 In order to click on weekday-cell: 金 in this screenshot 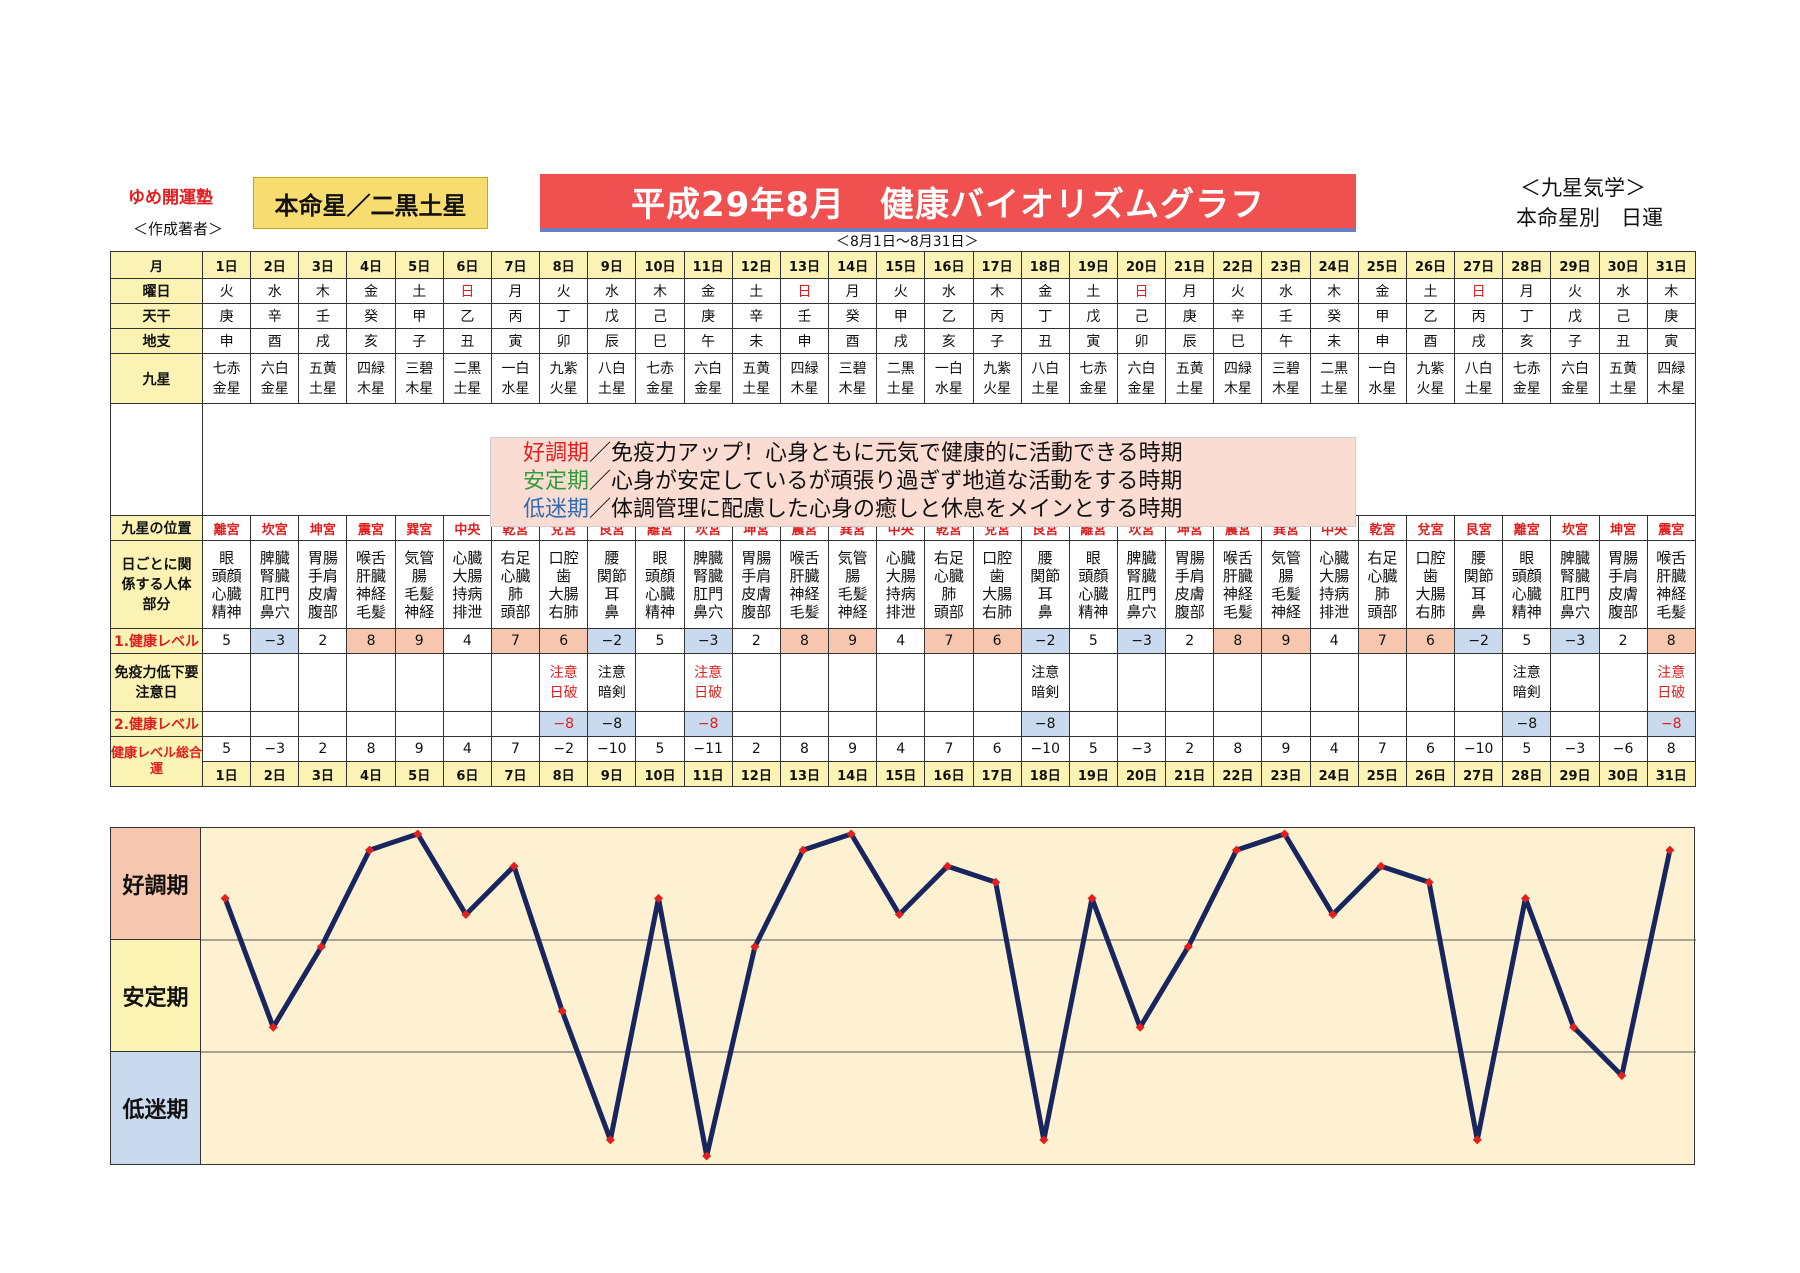, I will do `click(1382, 291)`.